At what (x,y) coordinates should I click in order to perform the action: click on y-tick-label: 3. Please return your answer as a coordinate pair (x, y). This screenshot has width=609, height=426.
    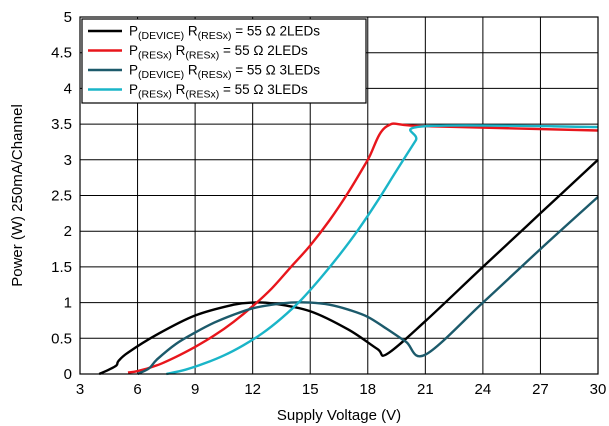
    Looking at the image, I should click on (68, 160).